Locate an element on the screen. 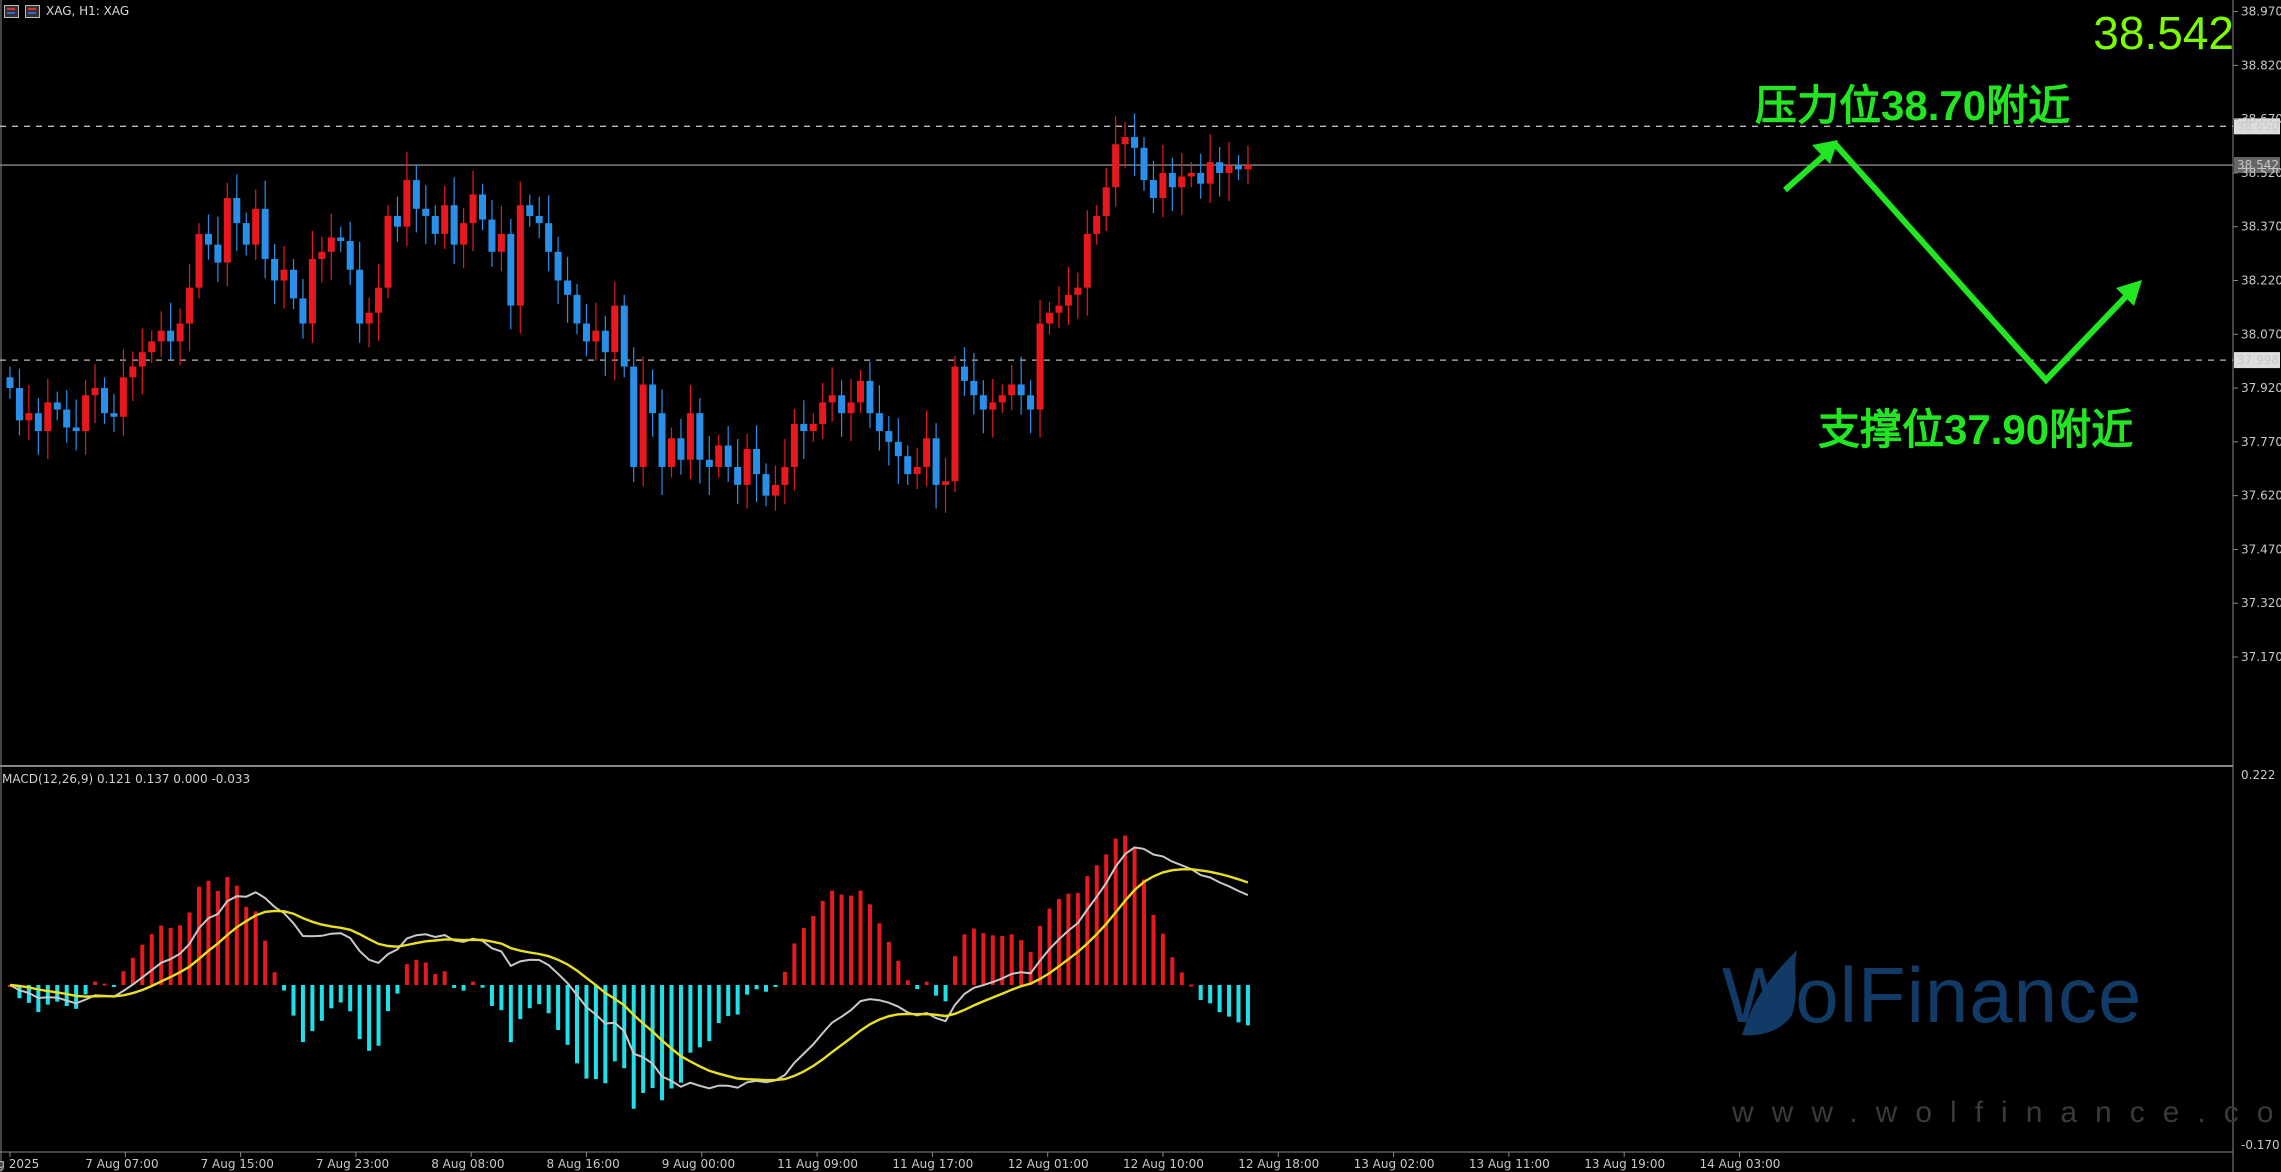 This screenshot has width=2281, height=1172. time-tick-label: 13 Aug 11:00 is located at coordinates (1509, 1164).